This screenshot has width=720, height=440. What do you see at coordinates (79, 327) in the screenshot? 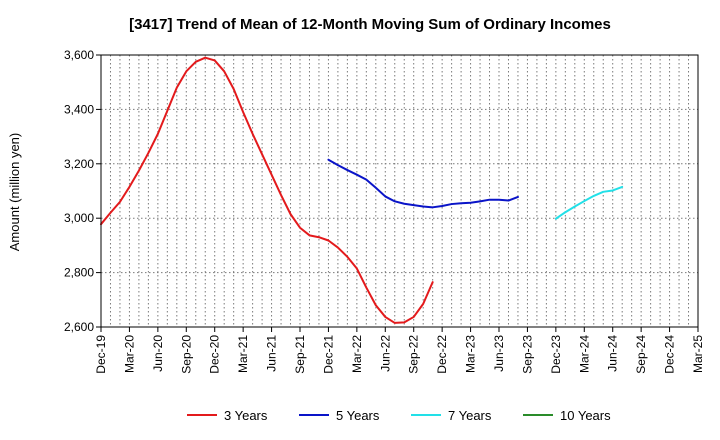
I see `y-tick-label: 2,600` at bounding box center [79, 327].